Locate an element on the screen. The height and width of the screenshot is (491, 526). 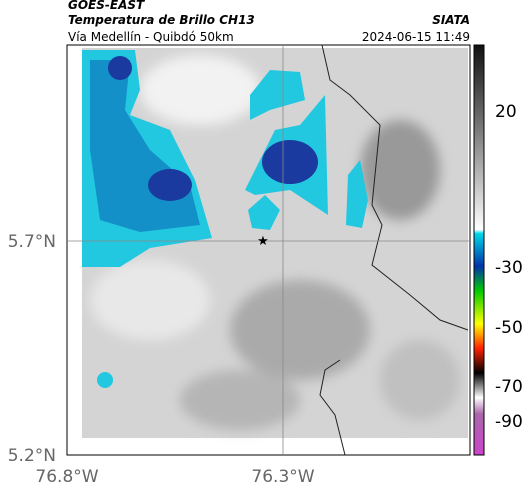
subtitle: Vía Medellín - Quibdó 50km is located at coordinates (151, 37).